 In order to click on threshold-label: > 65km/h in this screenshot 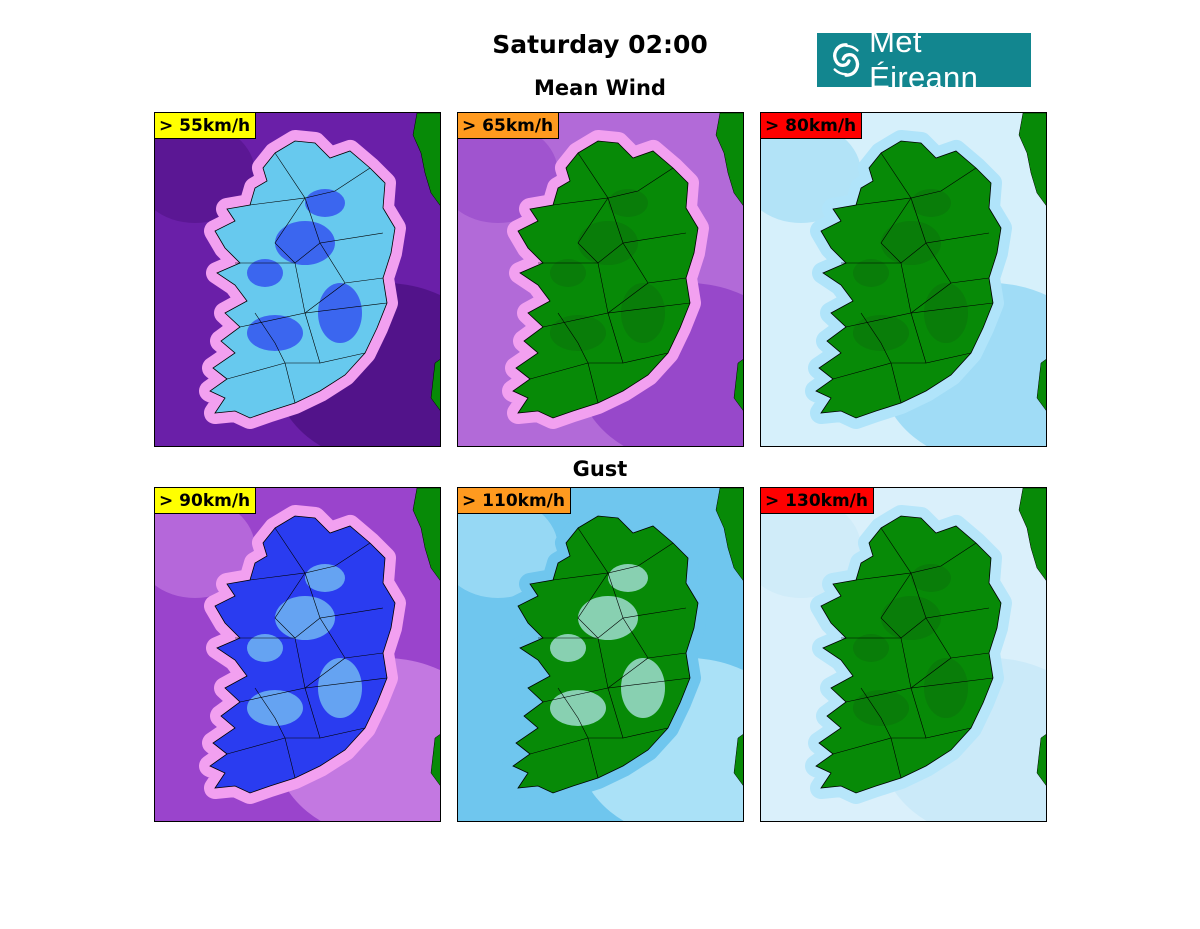, I will do `click(509, 126)`.